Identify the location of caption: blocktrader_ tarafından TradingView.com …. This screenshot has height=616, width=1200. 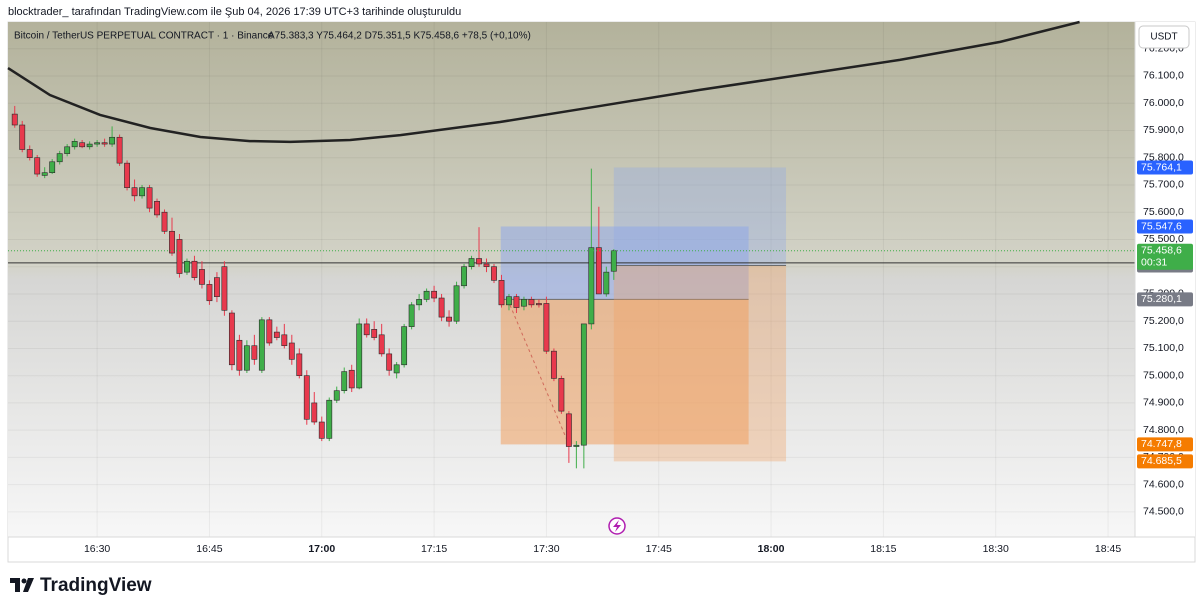
(234, 12).